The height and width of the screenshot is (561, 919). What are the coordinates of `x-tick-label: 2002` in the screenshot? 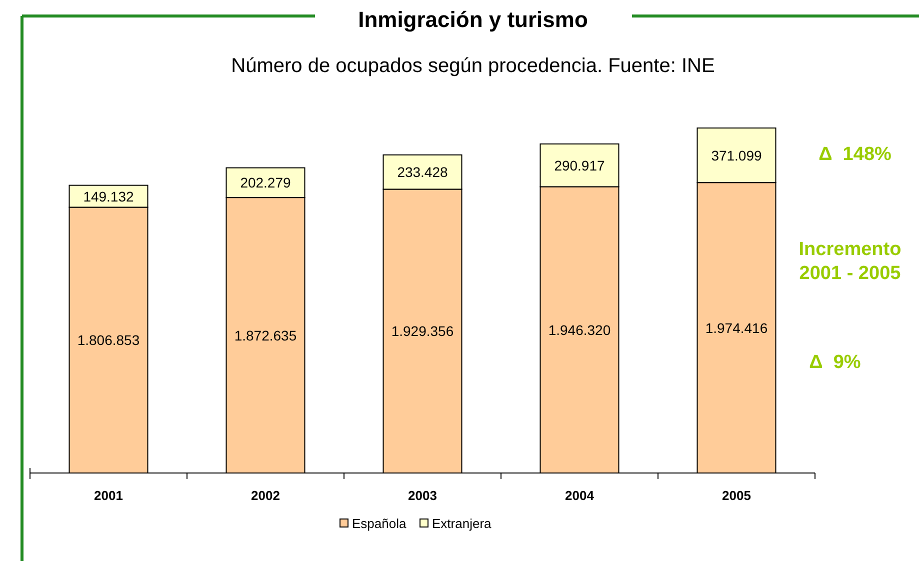 It's located at (265, 495).